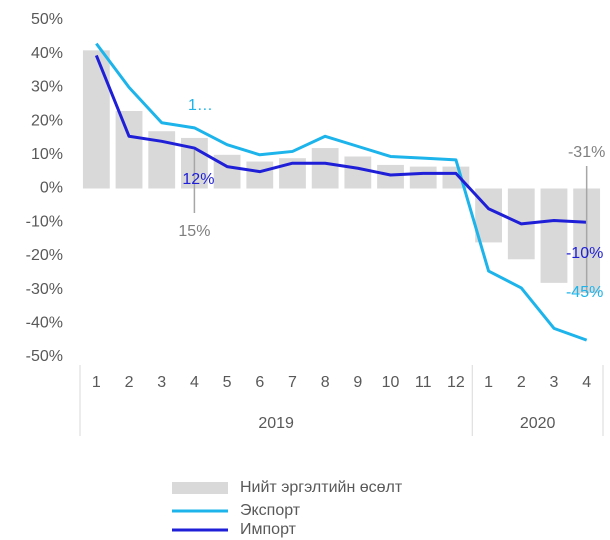 The image size is (610, 540). I want to click on data-label: 12%, so click(198, 179).